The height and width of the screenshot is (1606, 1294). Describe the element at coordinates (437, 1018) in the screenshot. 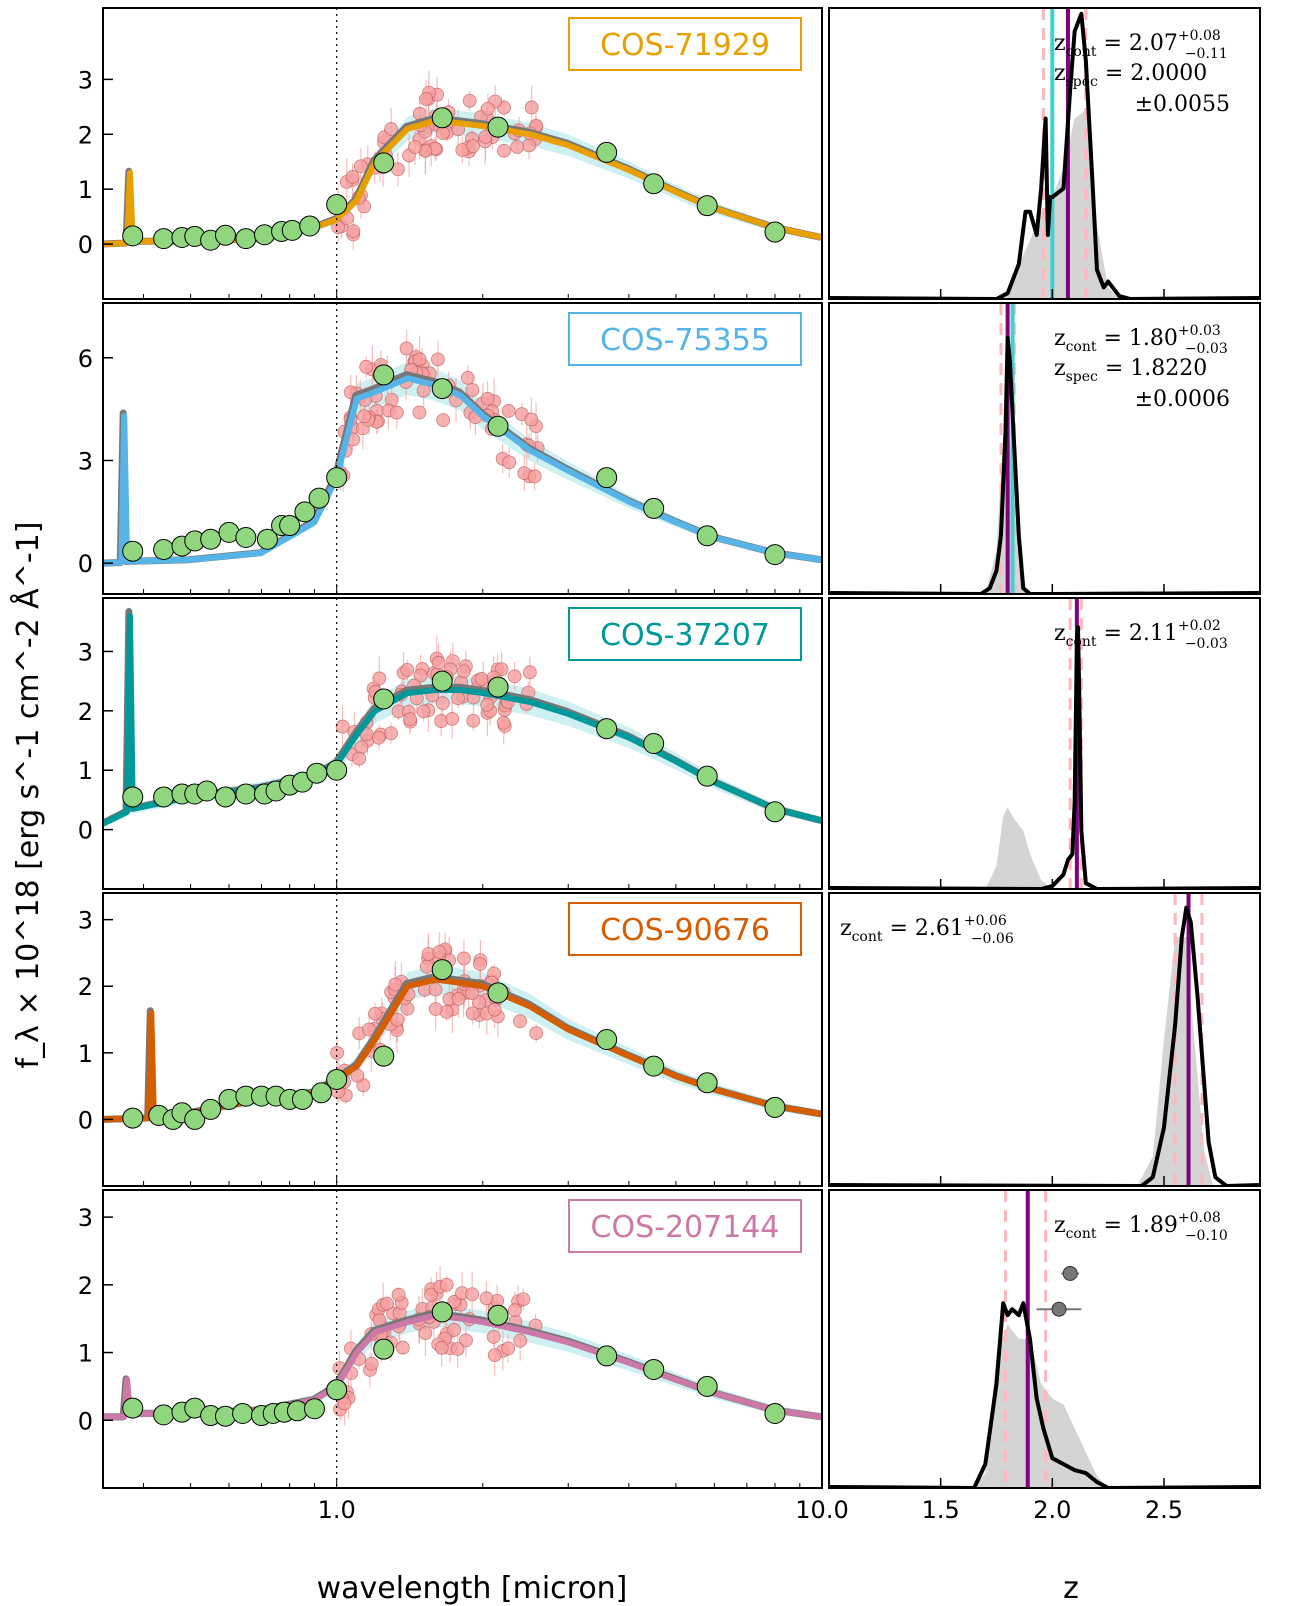

I see `spectrum-points` at that location.